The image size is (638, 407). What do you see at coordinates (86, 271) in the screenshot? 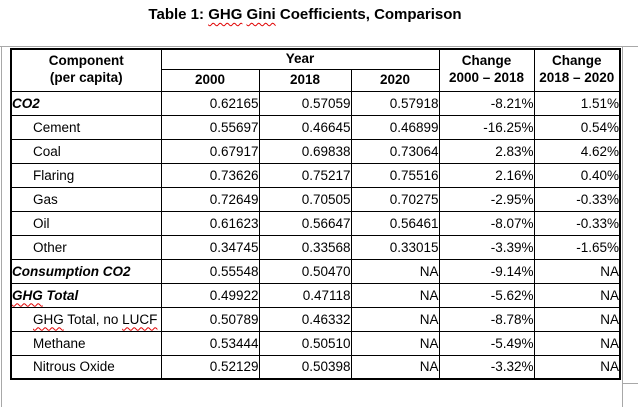
I see `component-cell: Consumption CO2` at bounding box center [86, 271].